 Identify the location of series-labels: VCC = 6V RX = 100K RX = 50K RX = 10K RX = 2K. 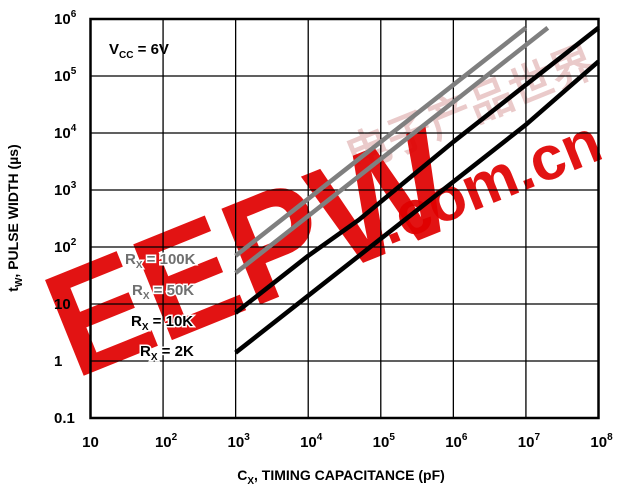
(153, 203).